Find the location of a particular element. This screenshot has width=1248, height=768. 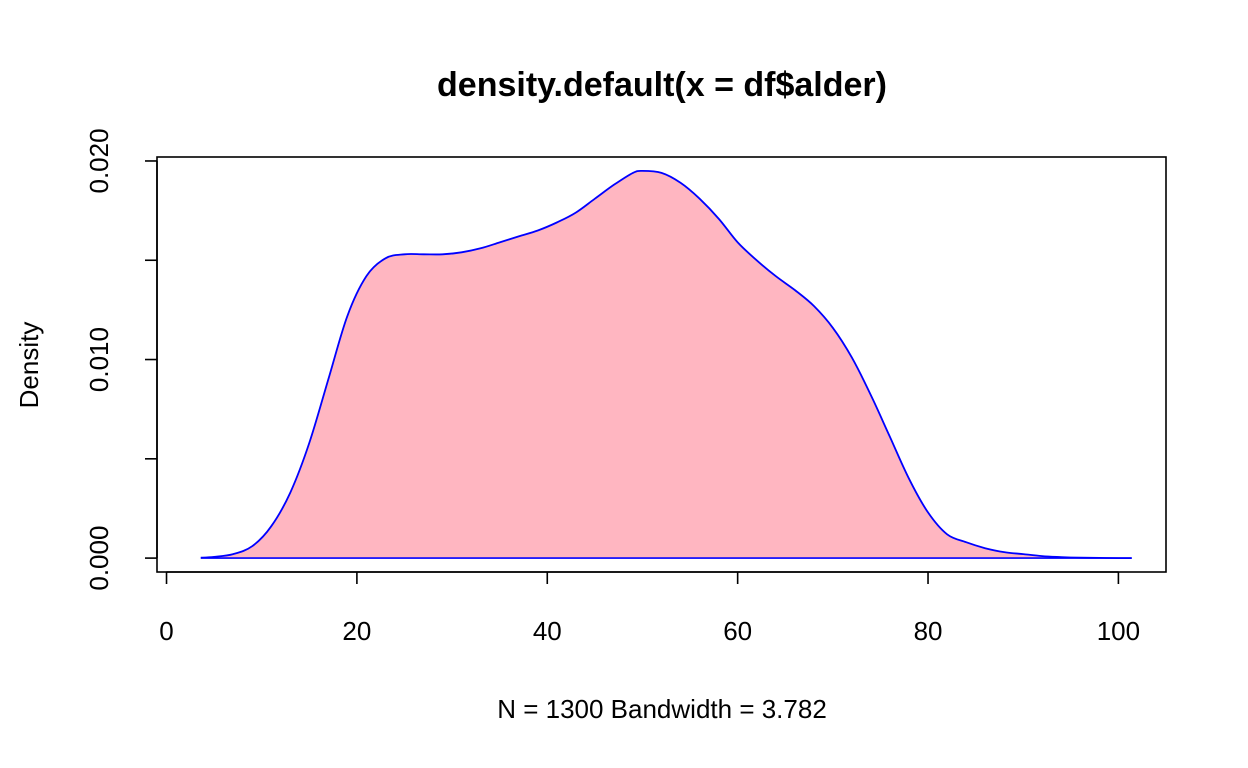

chart-title: density.default(x = df$alder) is located at coordinates (662, 85).